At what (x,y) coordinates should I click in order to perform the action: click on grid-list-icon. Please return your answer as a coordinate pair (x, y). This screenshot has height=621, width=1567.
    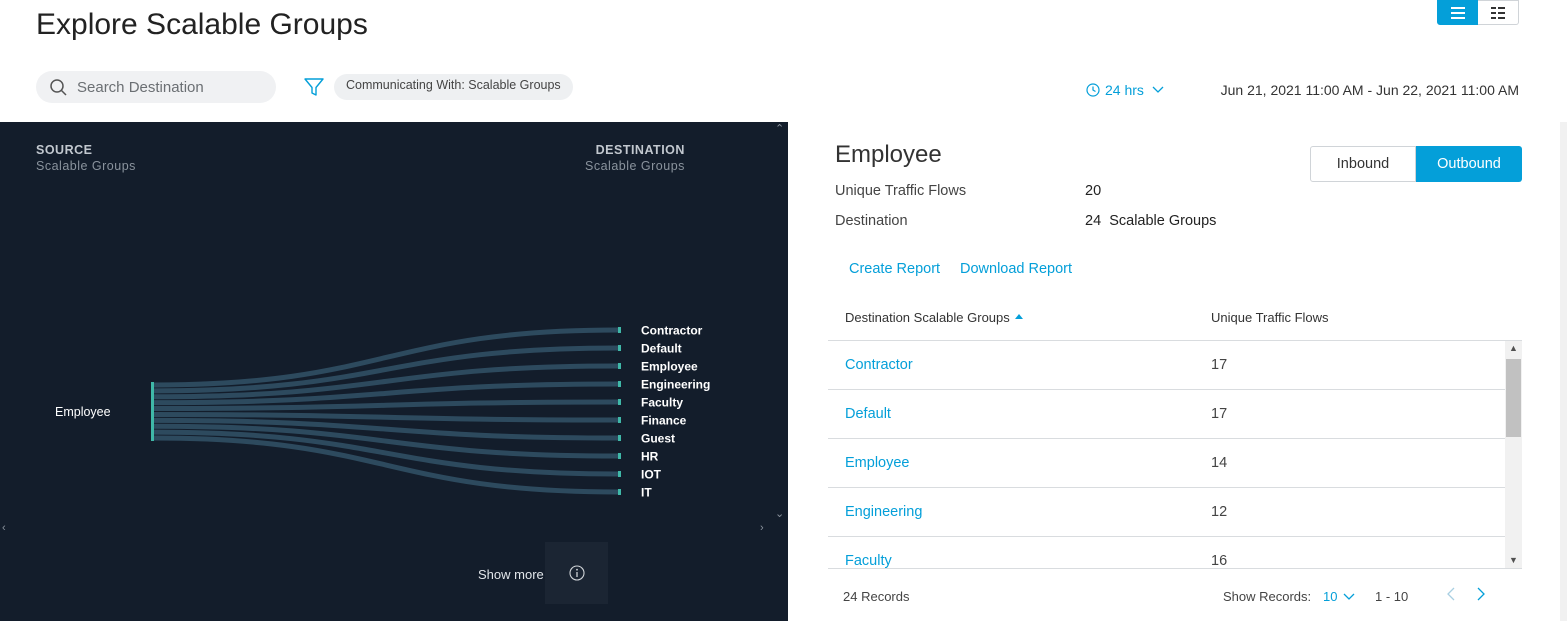
    Looking at the image, I should click on (1498, 12).